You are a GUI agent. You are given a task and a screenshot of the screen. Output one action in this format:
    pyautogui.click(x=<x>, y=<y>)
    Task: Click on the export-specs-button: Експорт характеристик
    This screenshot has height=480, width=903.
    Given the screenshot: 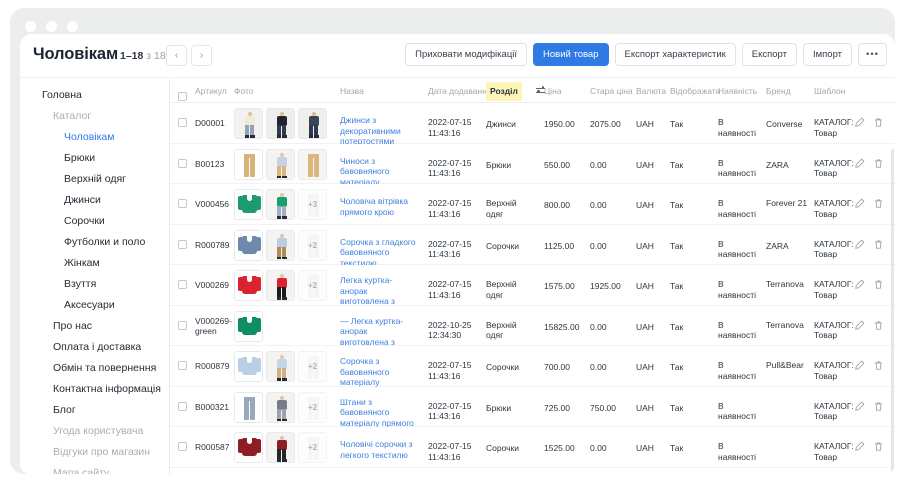 What is the action you would take?
    pyautogui.click(x=675, y=54)
    